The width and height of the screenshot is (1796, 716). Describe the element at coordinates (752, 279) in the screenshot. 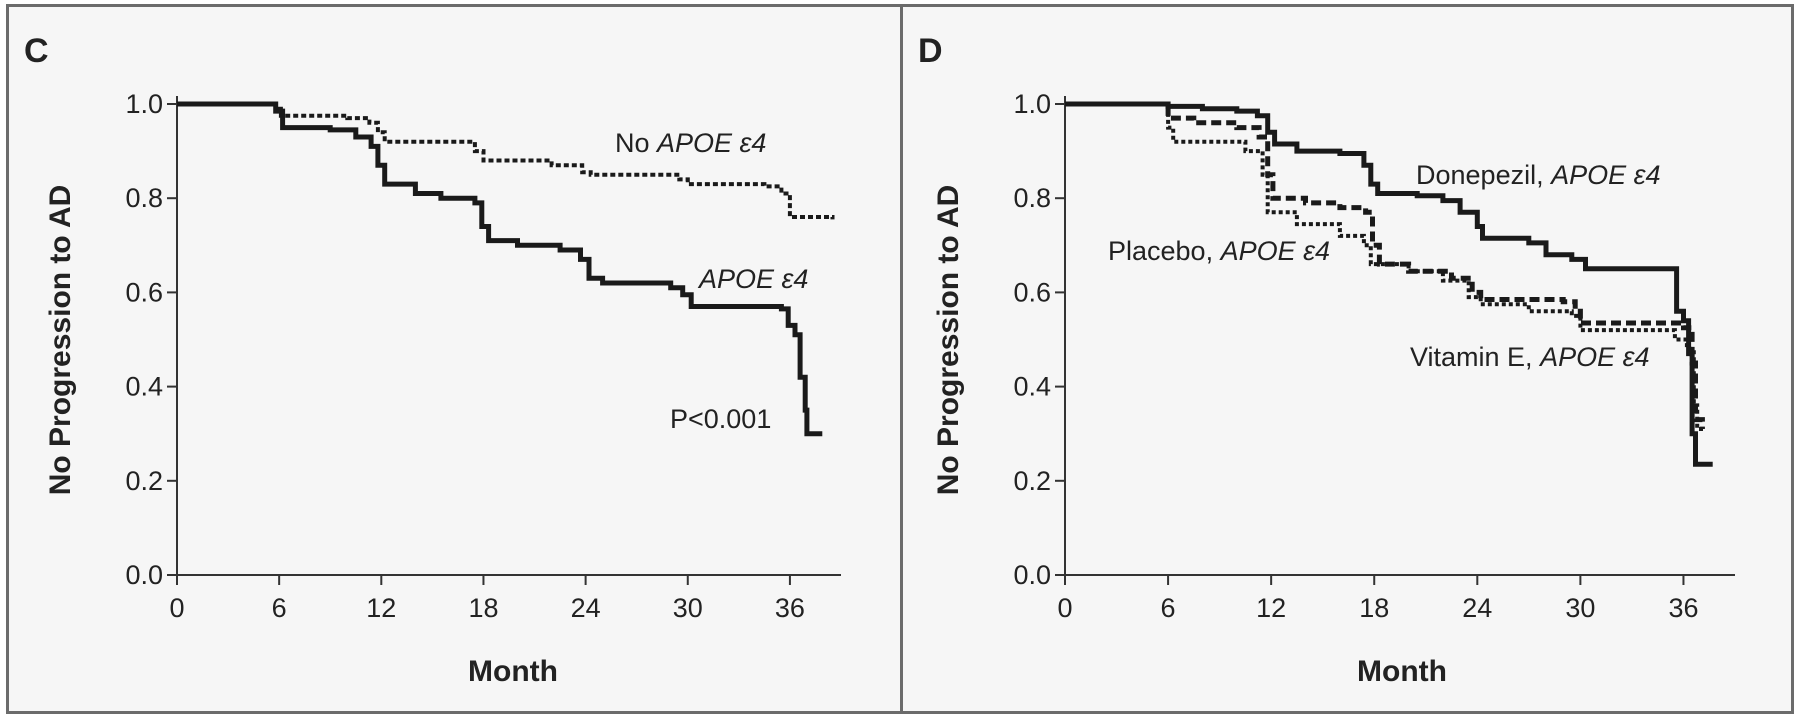

I see `series-label: APOE ε4` at that location.